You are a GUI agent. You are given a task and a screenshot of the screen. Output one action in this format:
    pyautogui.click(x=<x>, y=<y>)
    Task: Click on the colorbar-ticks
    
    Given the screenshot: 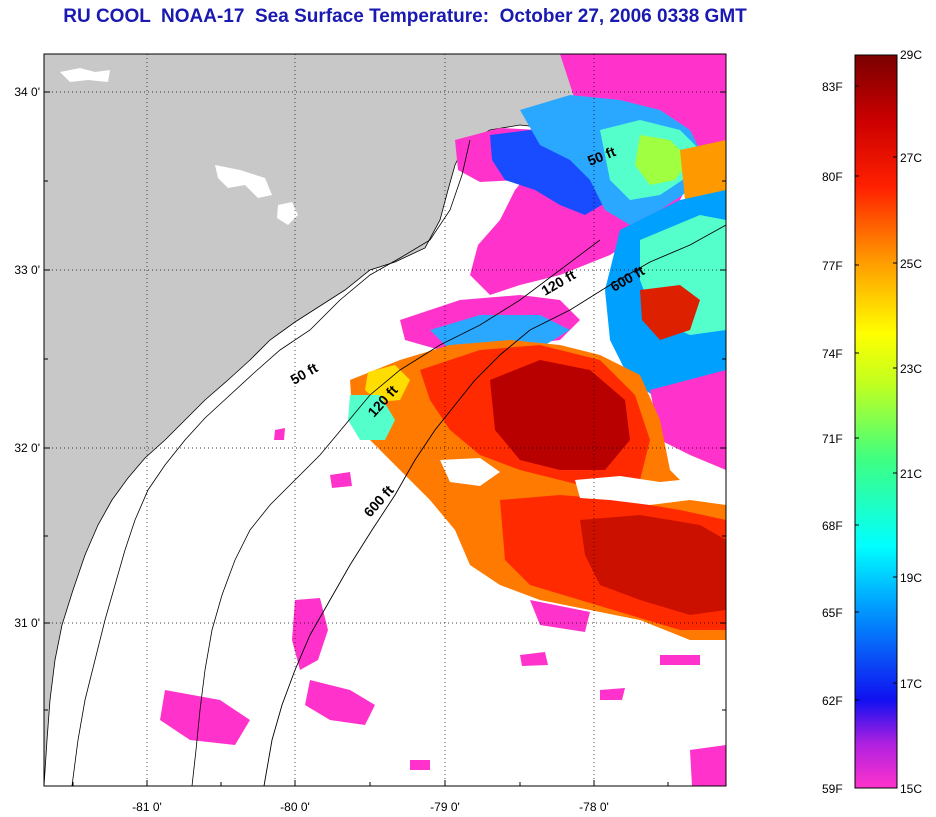 What is the action you would take?
    pyautogui.click(x=876, y=393)
    